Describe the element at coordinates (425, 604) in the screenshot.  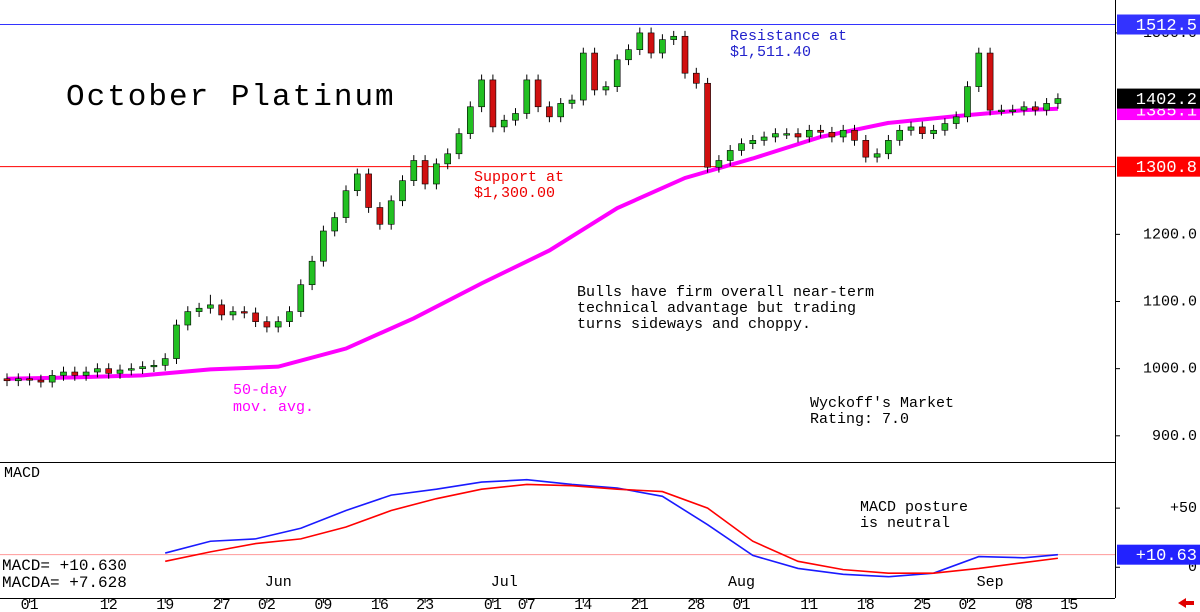
I see `x-tick-label: 23` at that location.